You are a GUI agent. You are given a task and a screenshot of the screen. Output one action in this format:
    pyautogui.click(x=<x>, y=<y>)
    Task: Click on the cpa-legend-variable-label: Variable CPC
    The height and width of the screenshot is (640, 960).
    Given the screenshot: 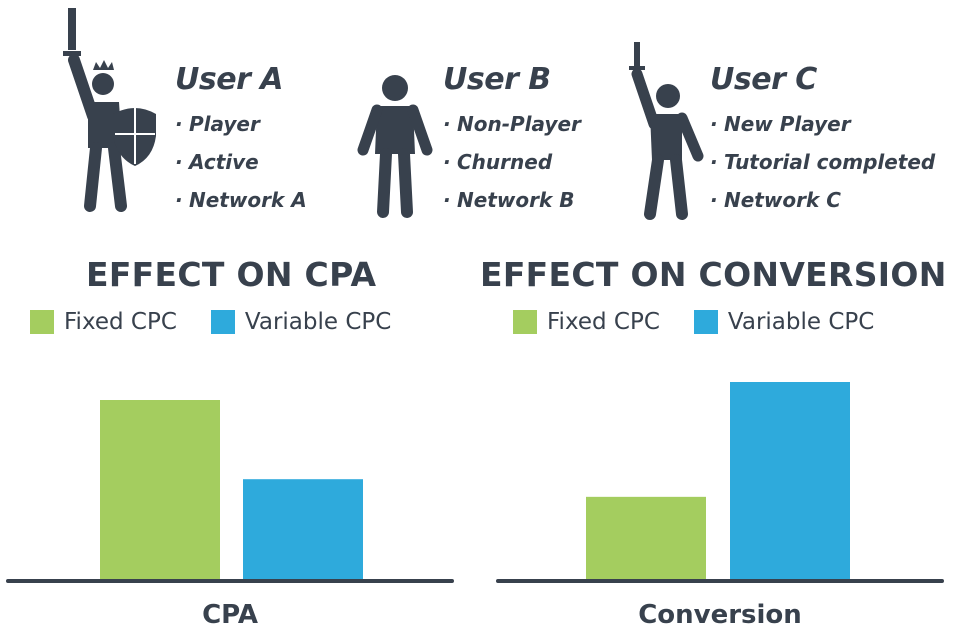 What is the action you would take?
    pyautogui.click(x=318, y=322)
    